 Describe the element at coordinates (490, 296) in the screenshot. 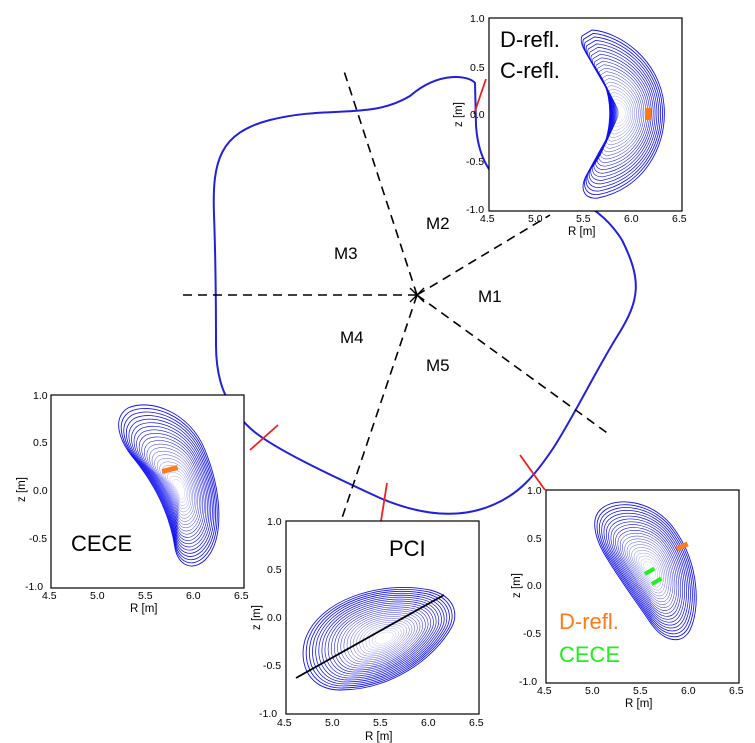

I see `module-label-m1: M1` at that location.